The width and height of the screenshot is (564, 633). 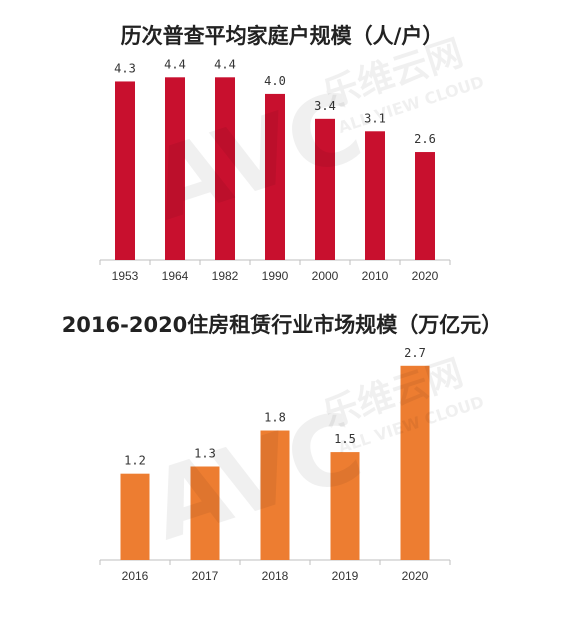 I want to click on chart2-value-label: 1.5, so click(x=345, y=439).